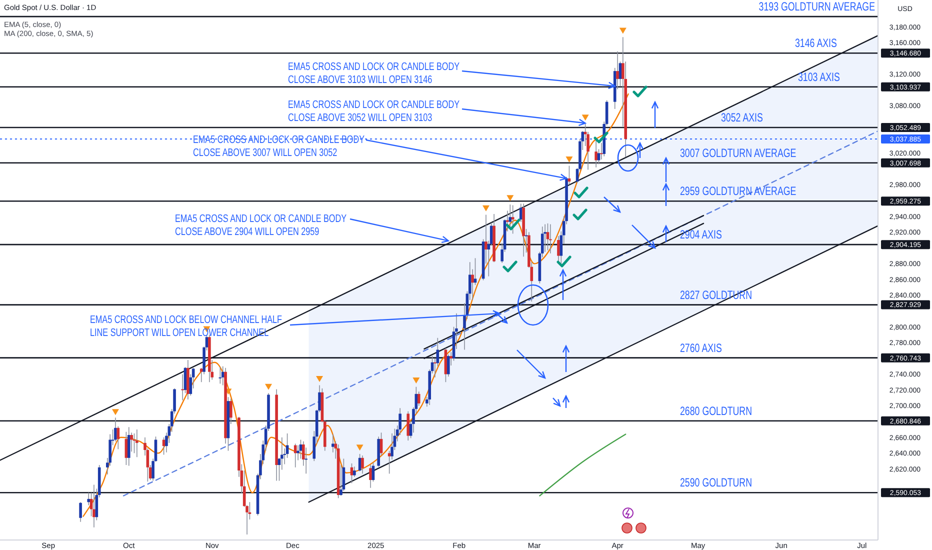 Image resolution: width=932 pixels, height=550 pixels. What do you see at coordinates (374, 73) in the screenshot?
I see `annotation: EMA5 CROSS AND LOCK OR CANDLE BODY CLOSE ABOVE 3103 WILL OPEN 3146` at bounding box center [374, 73].